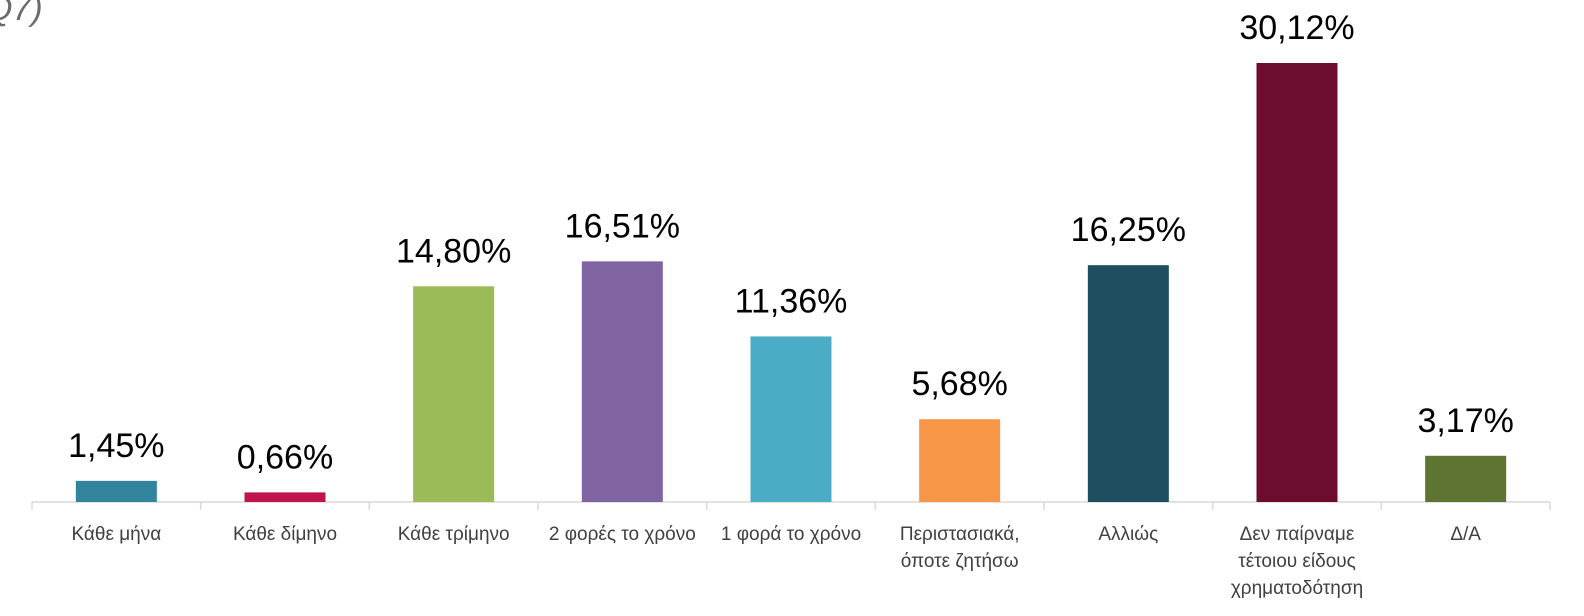 Image resolution: width=1584 pixels, height=616 pixels. Describe the element at coordinates (791, 534) in the screenshot. I see `category-label: 1 φορά το χρόνο` at that location.